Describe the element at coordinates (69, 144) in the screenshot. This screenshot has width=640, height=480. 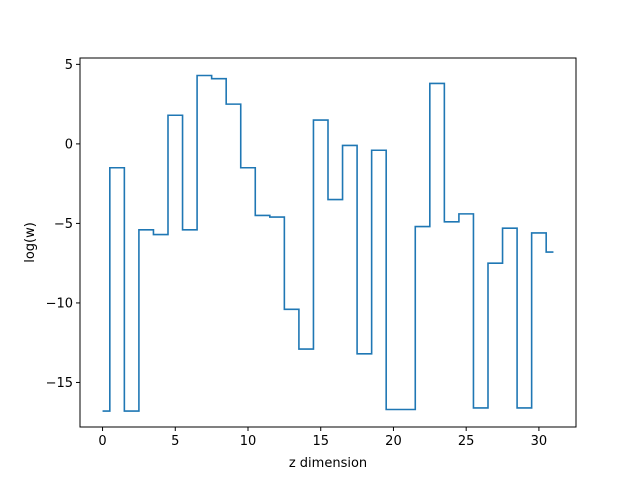
I see `y-tick-label: 0` at that location.